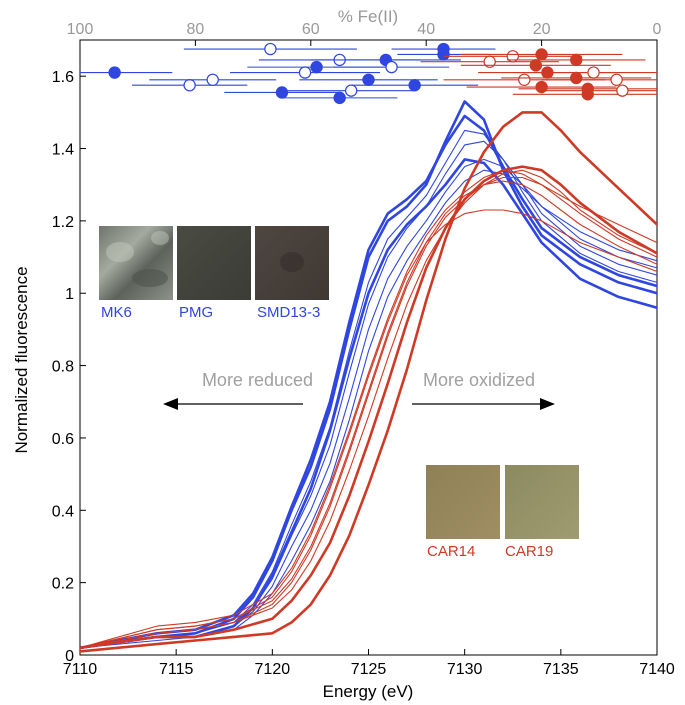 This screenshot has height=705, width=685. I want to click on top-tick-label-4: 20, so click(542, 29).